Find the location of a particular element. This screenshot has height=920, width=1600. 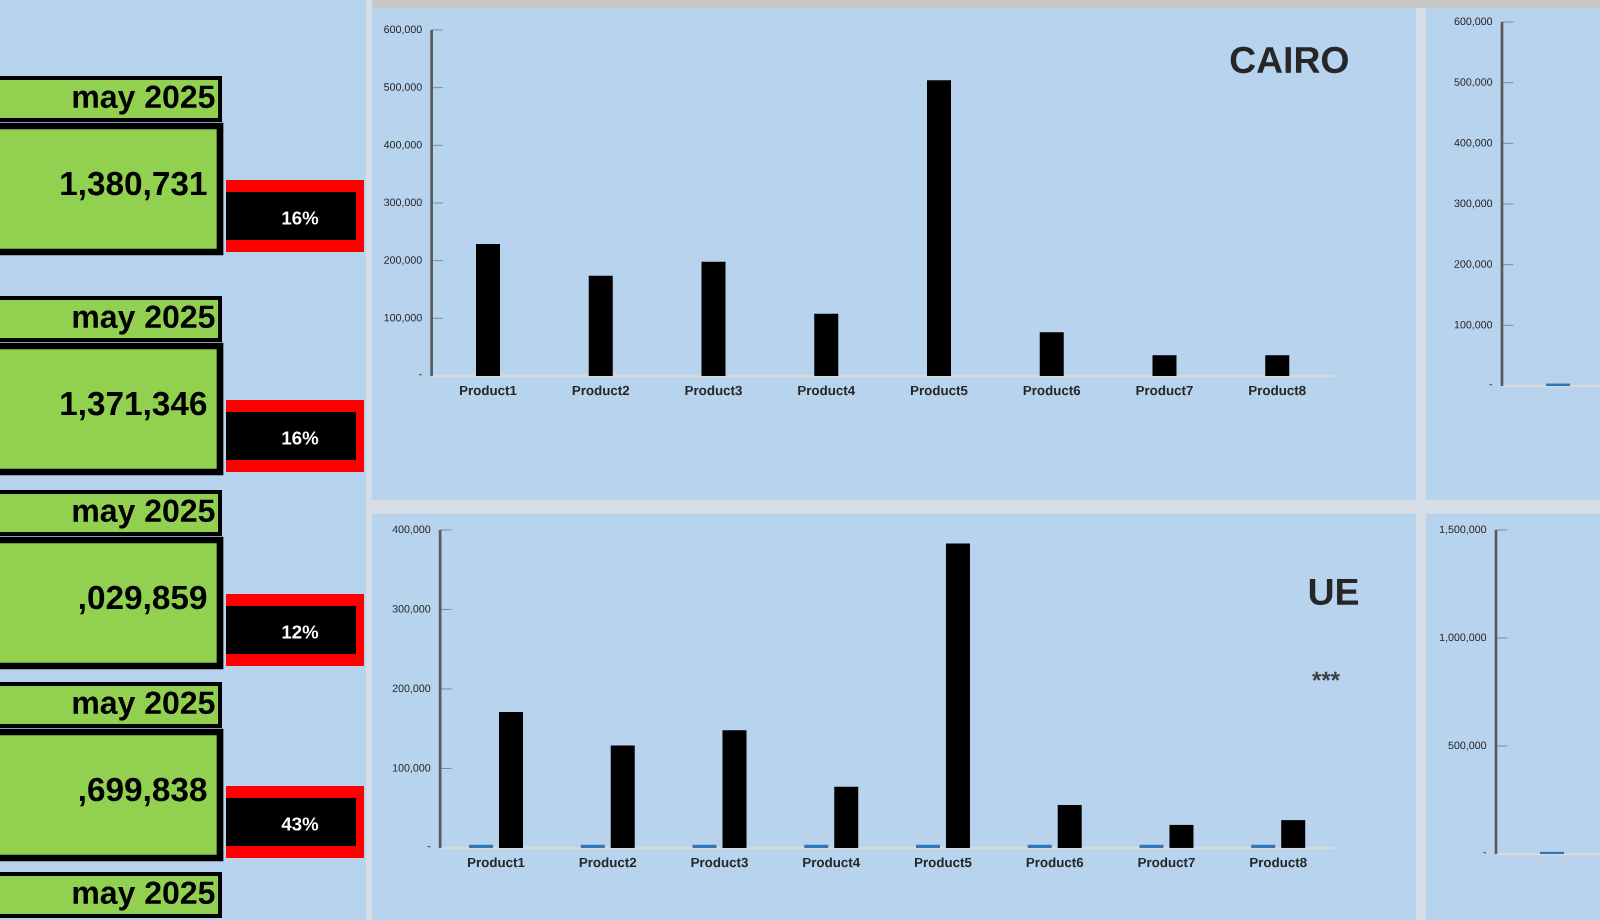

text: ,029,859 is located at coordinates (143, 600).